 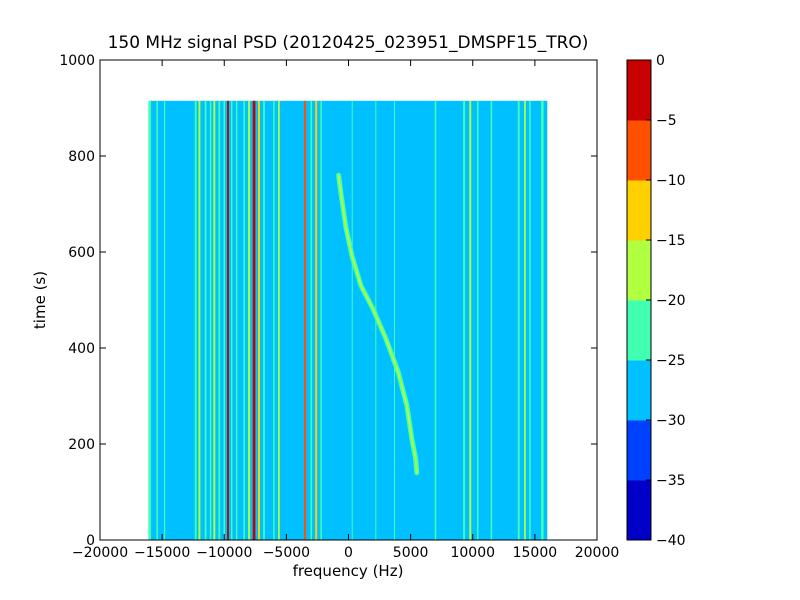 I want to click on y-tick-label: 600, so click(x=81, y=253).